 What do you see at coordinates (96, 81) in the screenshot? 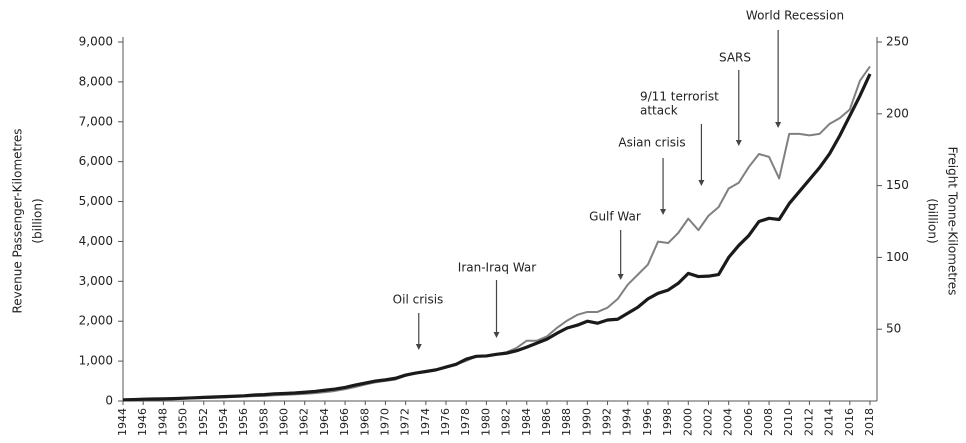
I see `y-tick-label: 8,000` at bounding box center [96, 81].